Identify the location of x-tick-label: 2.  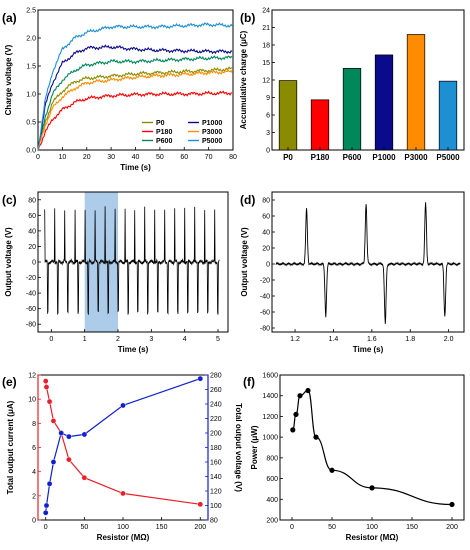
(118, 339).